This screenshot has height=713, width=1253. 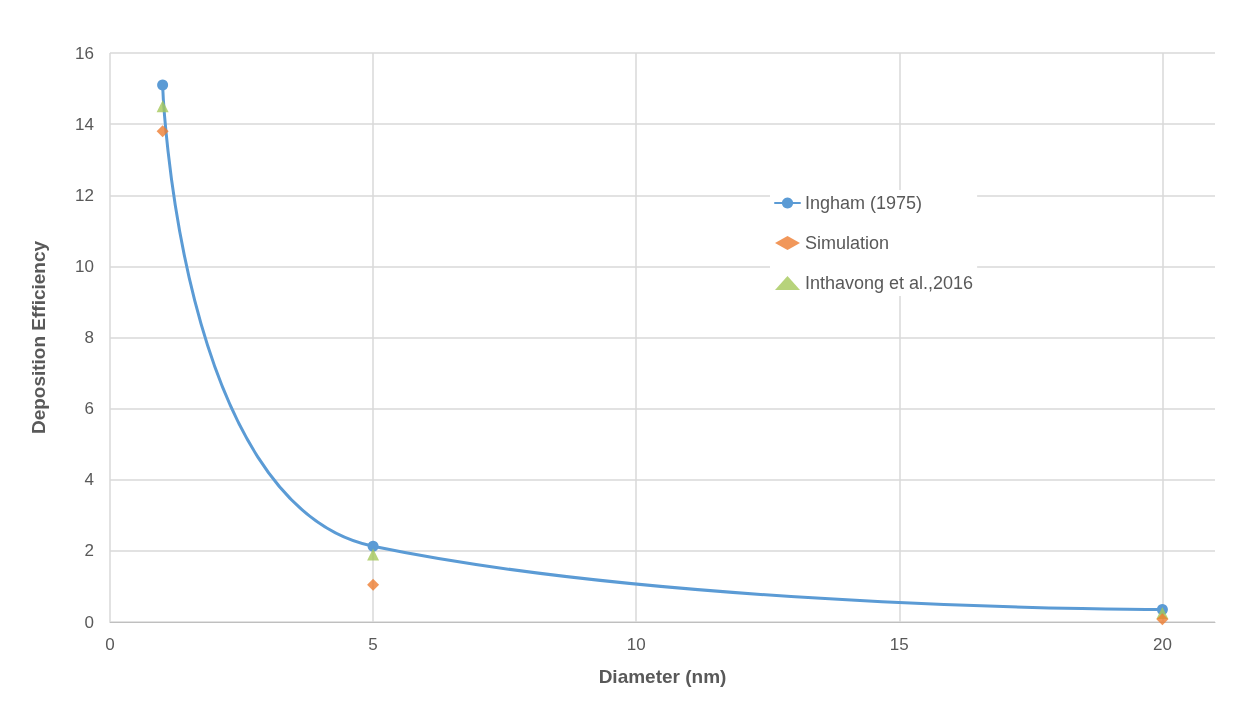 I want to click on y-tick-label: 8, so click(x=89, y=337).